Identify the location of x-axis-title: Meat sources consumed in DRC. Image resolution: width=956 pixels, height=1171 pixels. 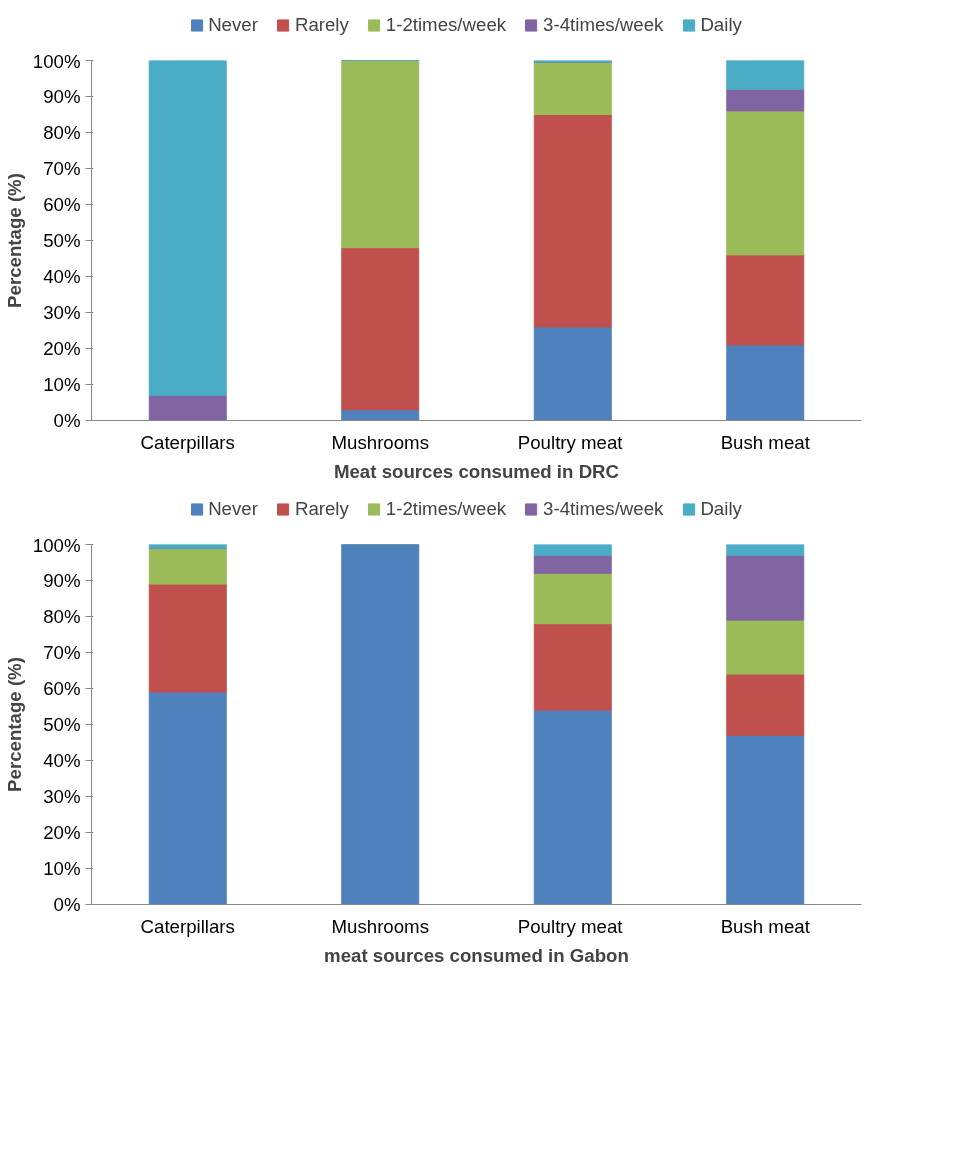
(476, 471).